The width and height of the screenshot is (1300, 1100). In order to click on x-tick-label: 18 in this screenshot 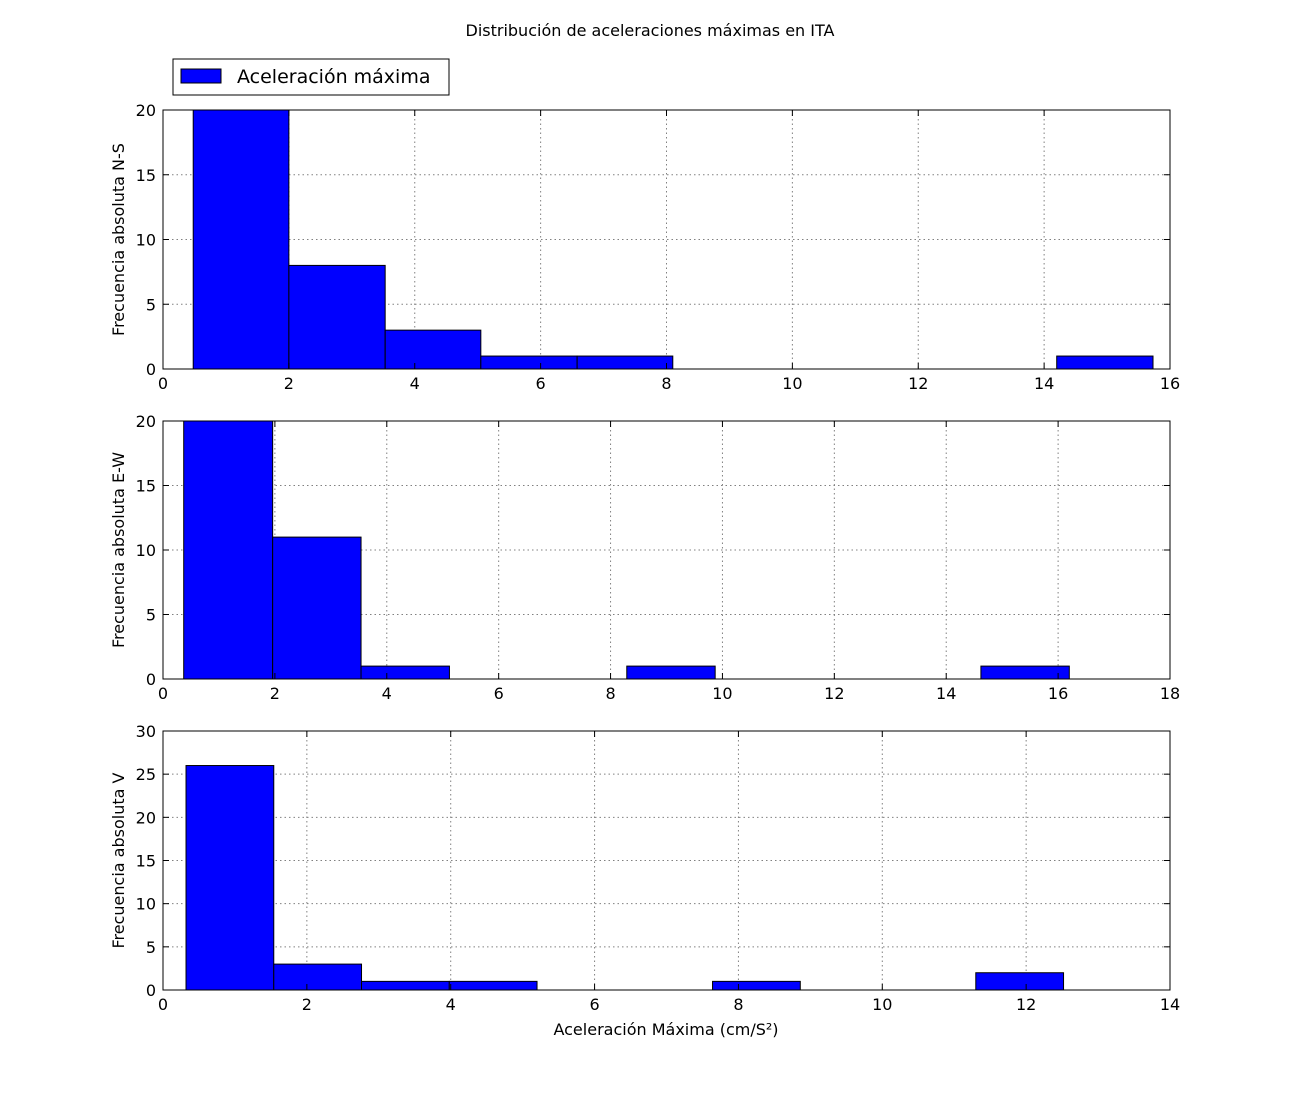, I will do `click(1170, 693)`.